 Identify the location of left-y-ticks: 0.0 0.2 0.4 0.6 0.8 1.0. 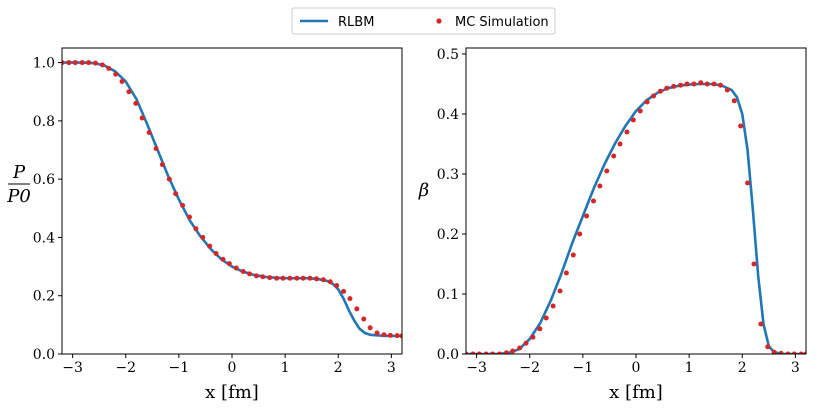
(47, 209).